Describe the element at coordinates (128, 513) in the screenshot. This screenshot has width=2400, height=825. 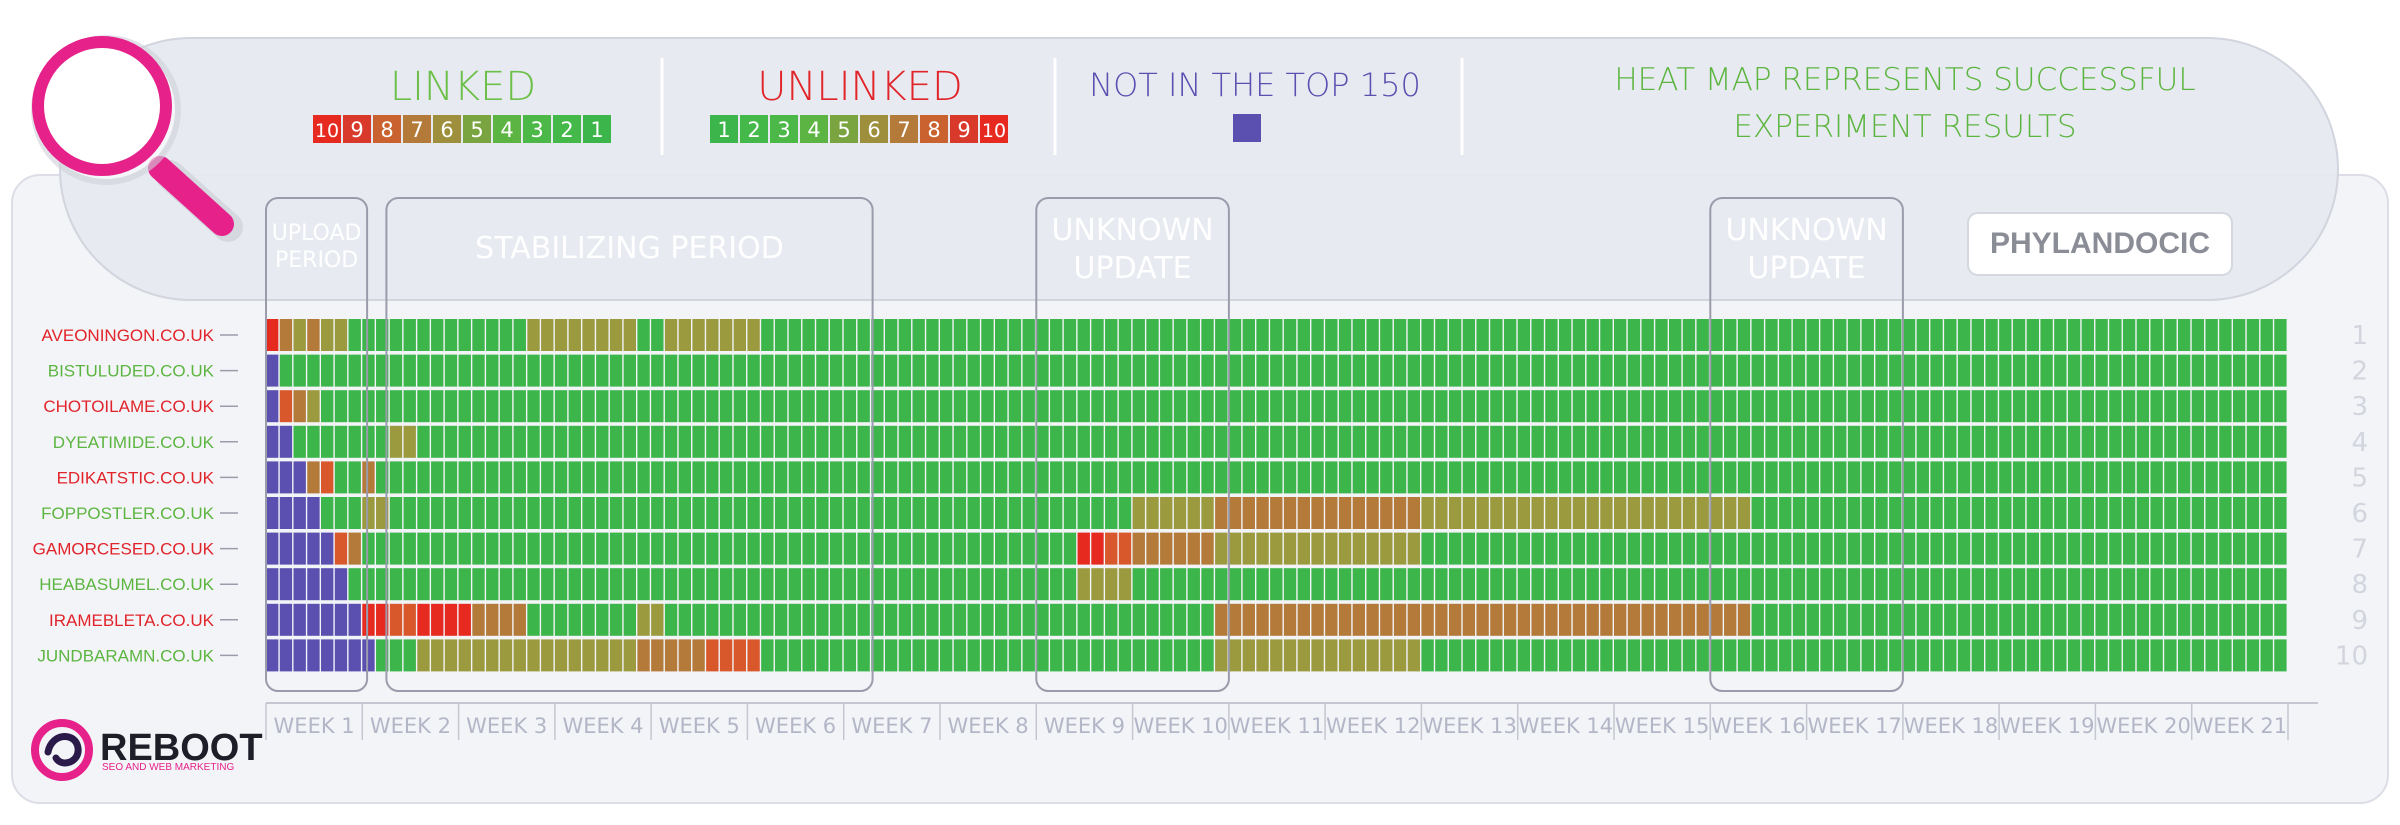
I see `site-label: FOPPOSTLER.CO.UK` at that location.